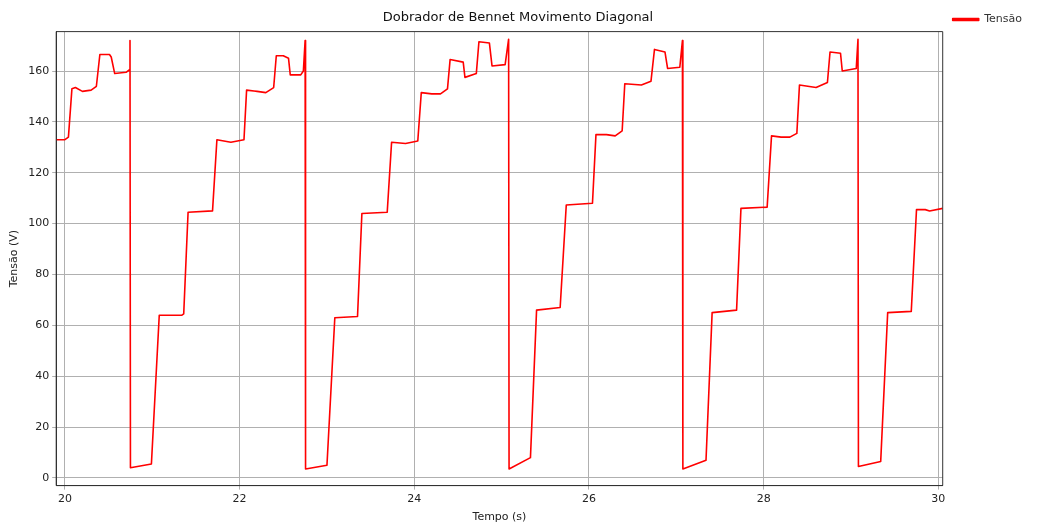 This screenshot has width=1040, height=530. I want to click on y-tick-label: 20, so click(42, 426).